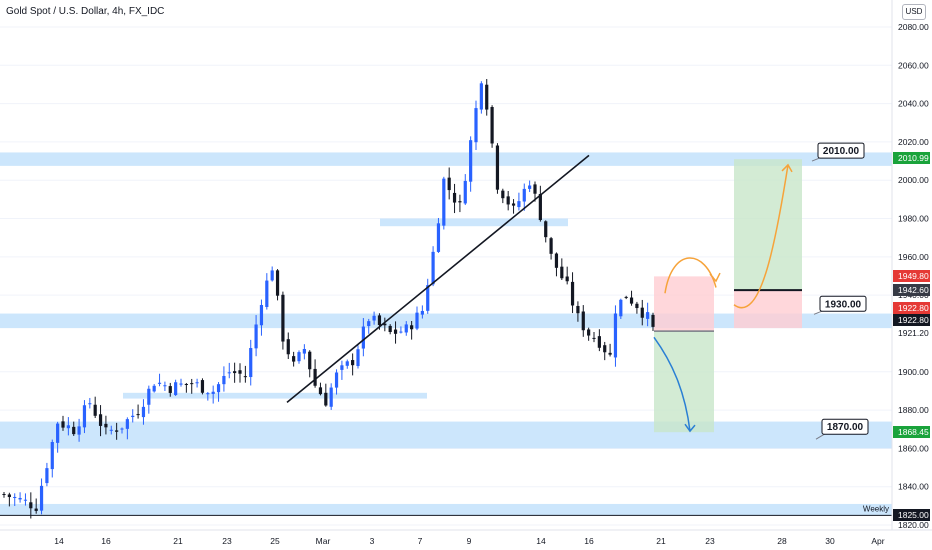 The image size is (932, 550). I want to click on position-boxes, so click(728, 296).